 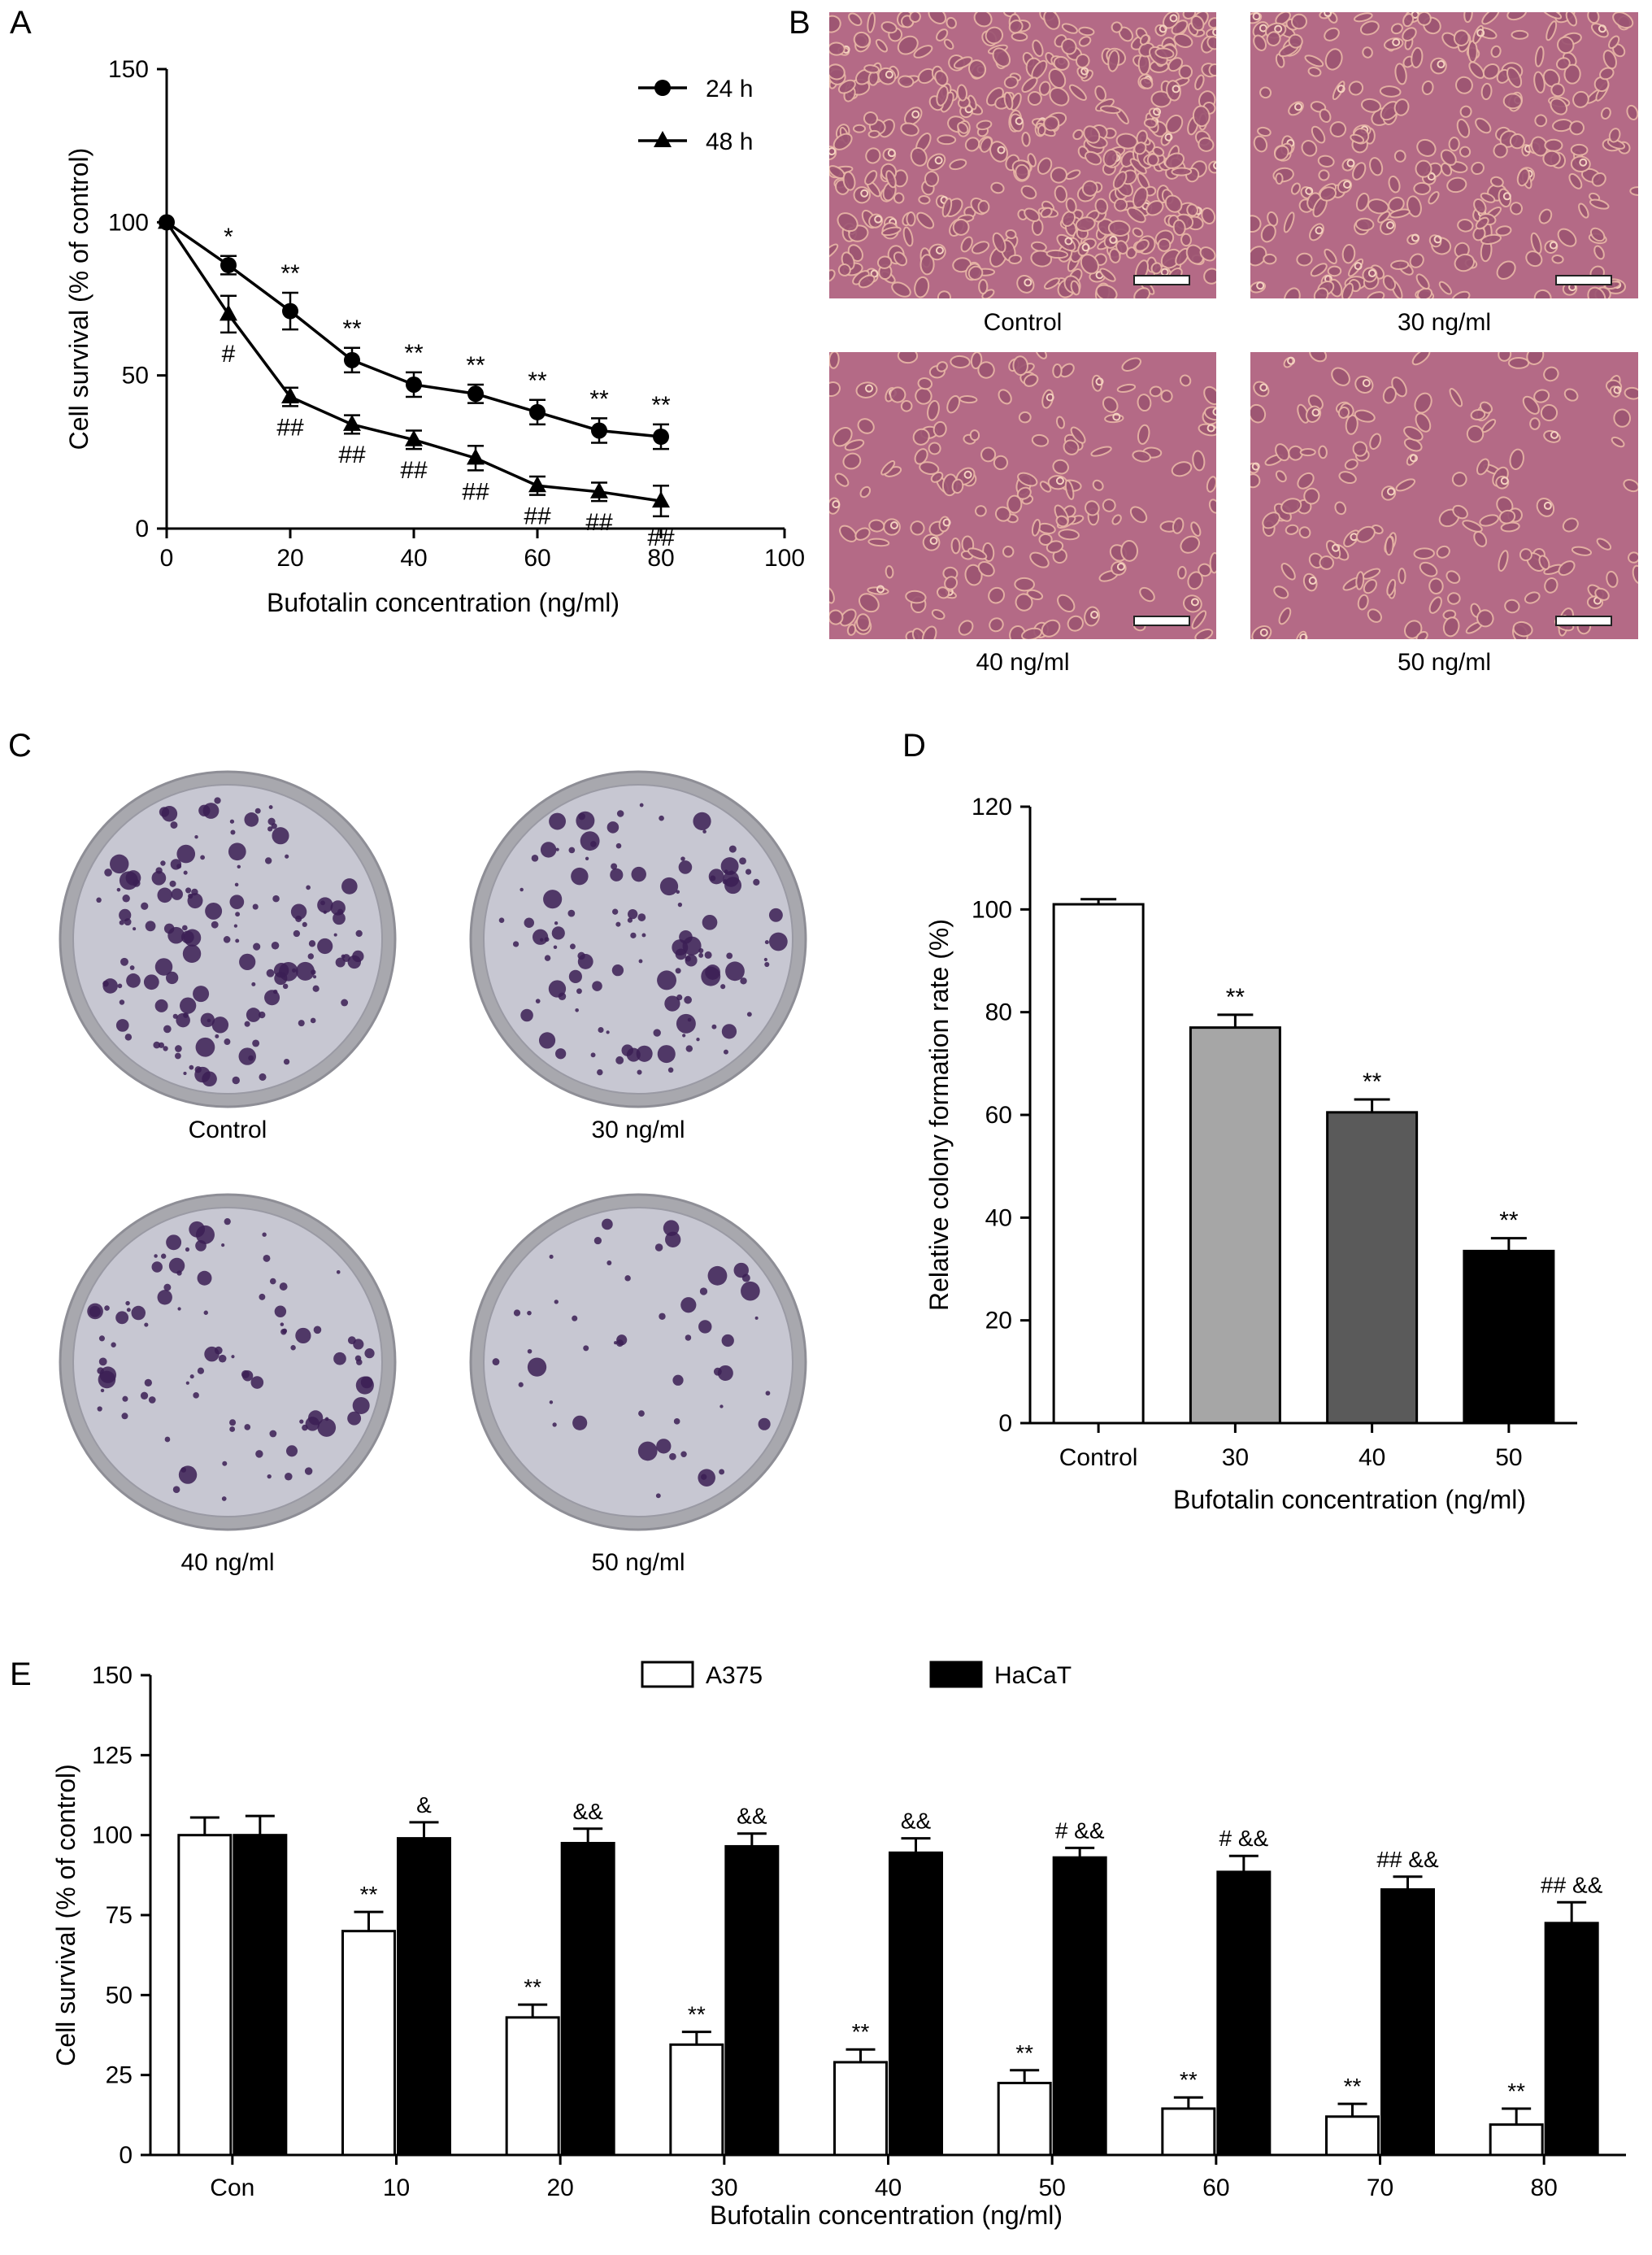 What do you see at coordinates (537, 558) in the screenshot?
I see `x-tick-label: 60` at bounding box center [537, 558].